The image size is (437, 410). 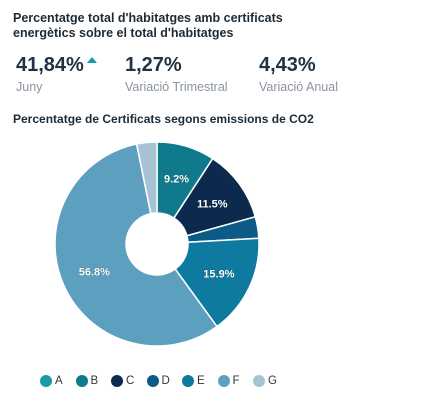 What do you see at coordinates (272, 380) in the screenshot?
I see `legend-label: G` at bounding box center [272, 380].